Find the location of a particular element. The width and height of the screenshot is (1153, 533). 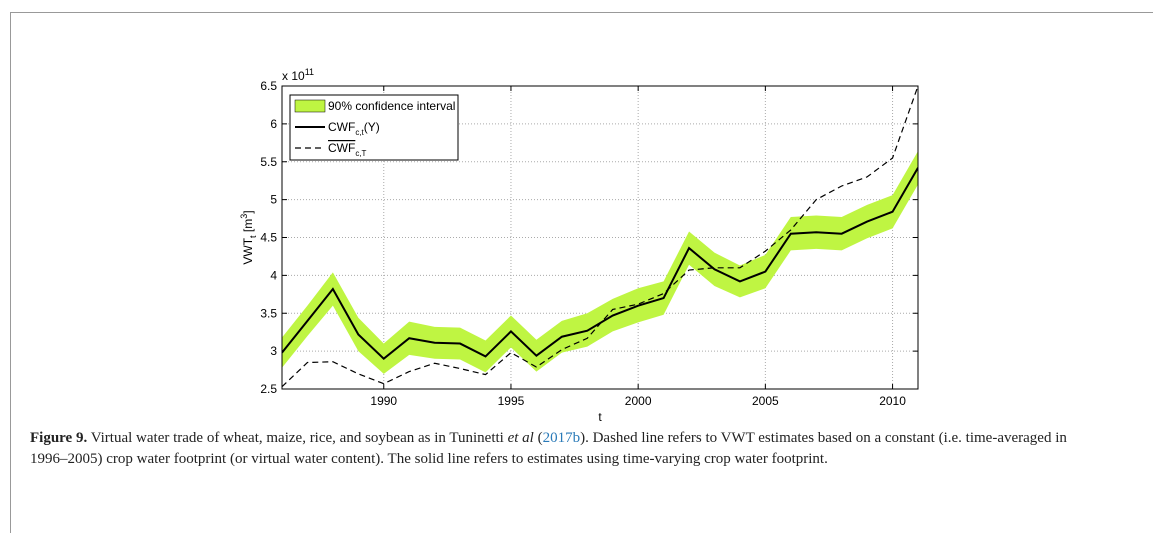

y-label-unit: ] is located at coordinates (248, 211).